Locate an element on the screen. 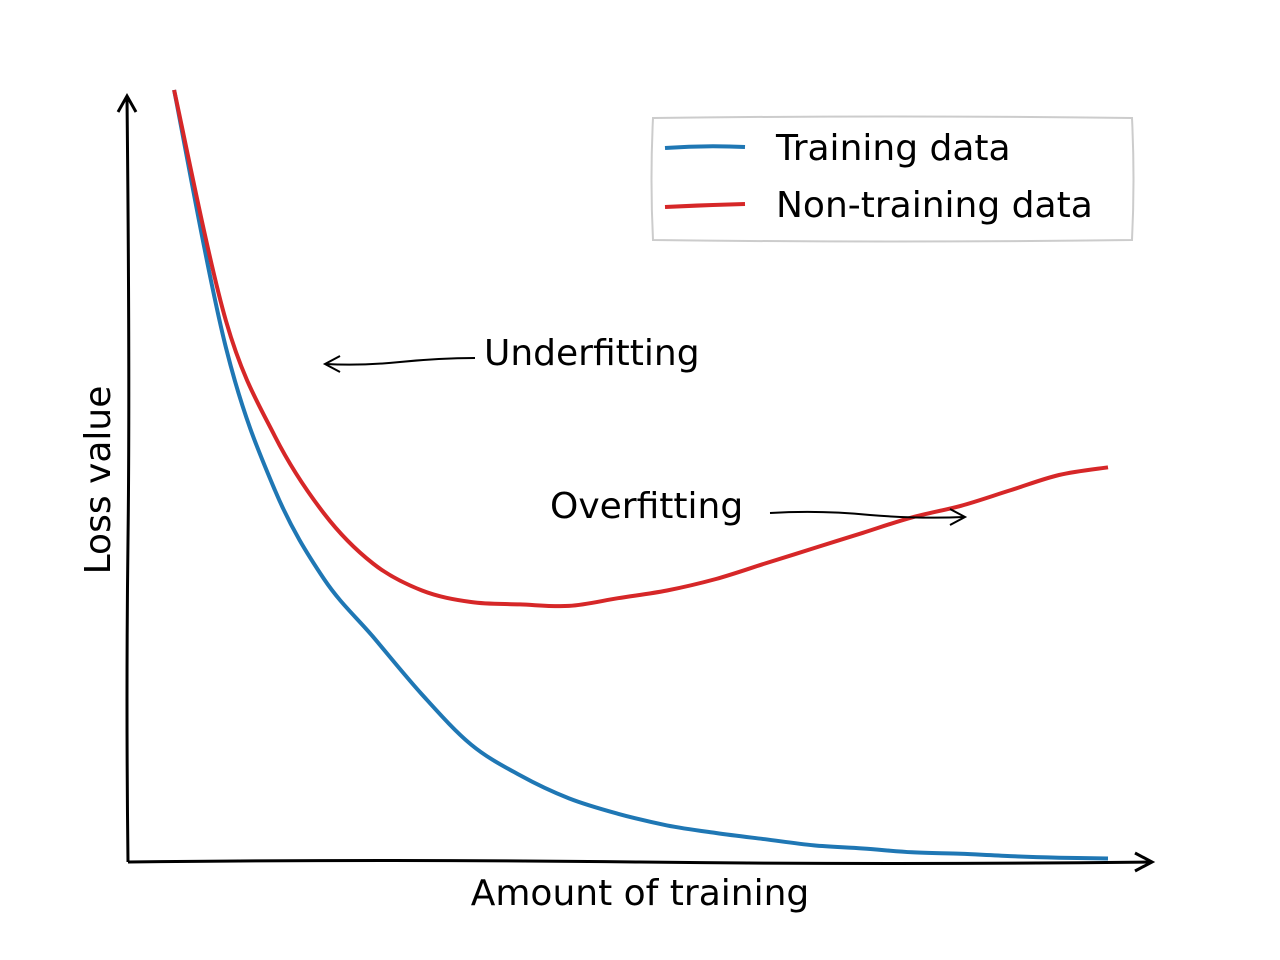  legend-label-training: Training data is located at coordinates (893, 148).